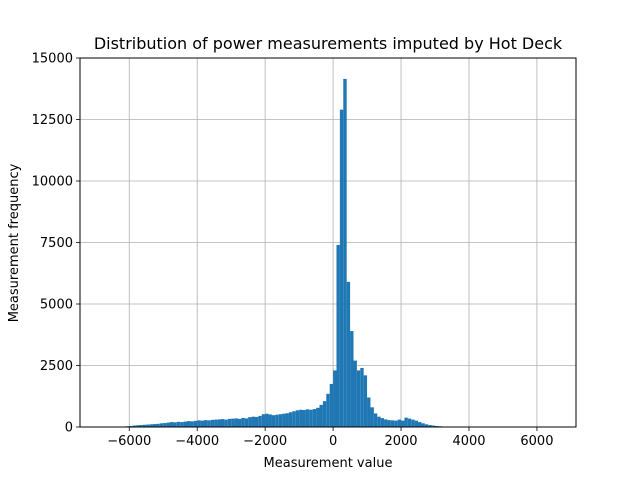 Image resolution: width=640 pixels, height=480 pixels. I want to click on x-tick-label: 6000, so click(536, 441).